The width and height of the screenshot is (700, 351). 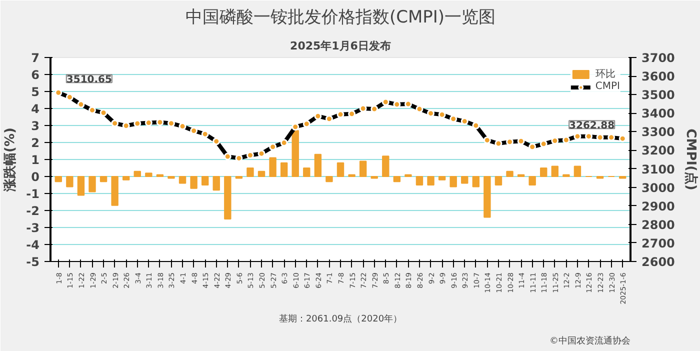 What do you see at coordinates (605, 74) in the screenshot?
I see `legend-label: 环比` at bounding box center [605, 74].